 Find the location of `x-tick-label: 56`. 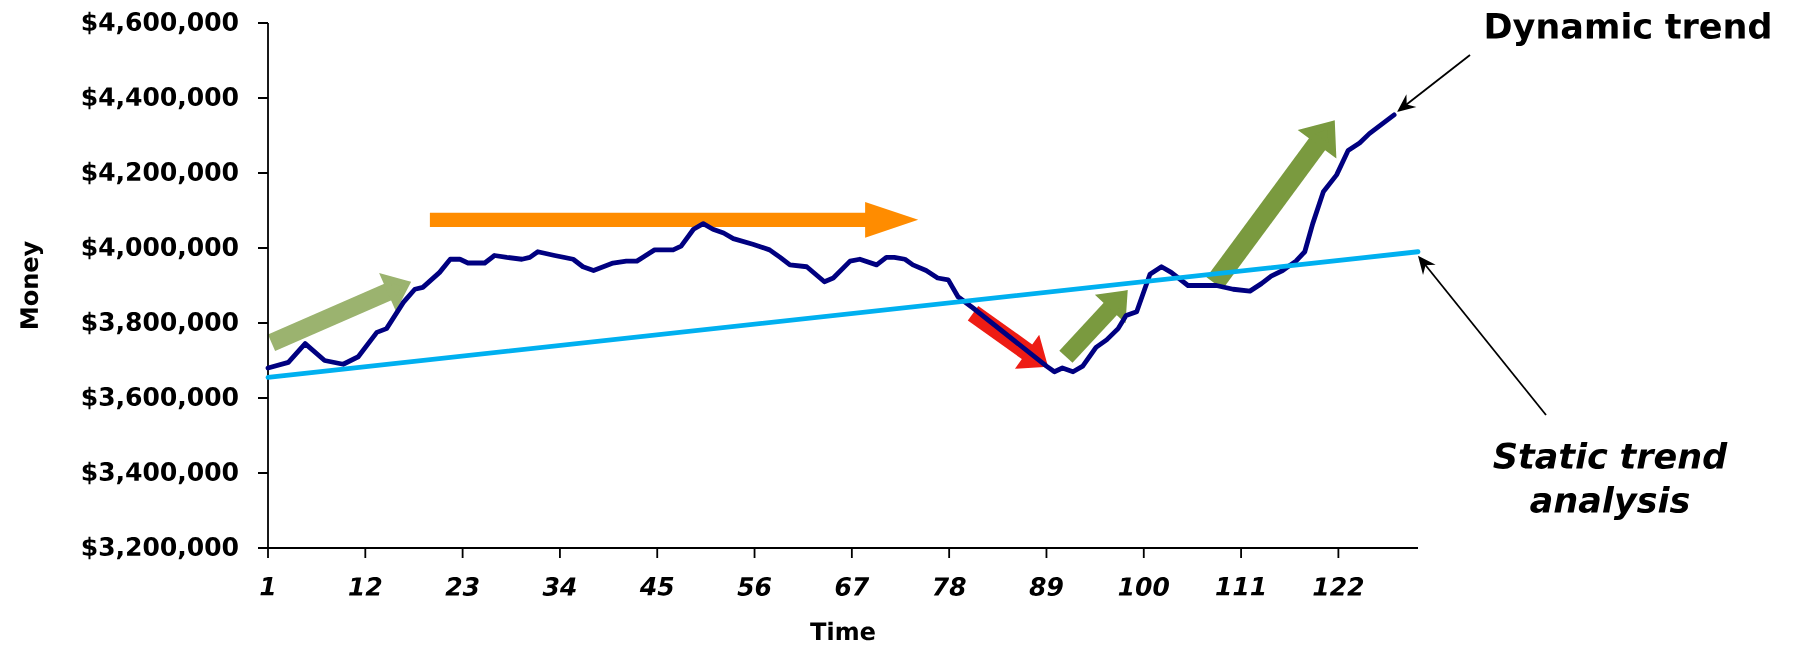

x-tick-label: 56 is located at coordinates (754, 586).